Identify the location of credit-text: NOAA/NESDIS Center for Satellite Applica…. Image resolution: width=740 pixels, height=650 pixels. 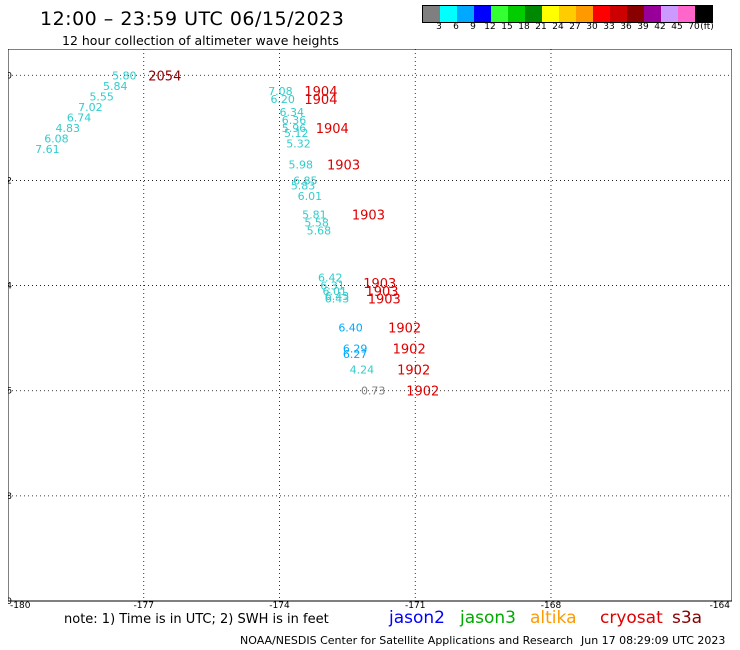
(407, 640).